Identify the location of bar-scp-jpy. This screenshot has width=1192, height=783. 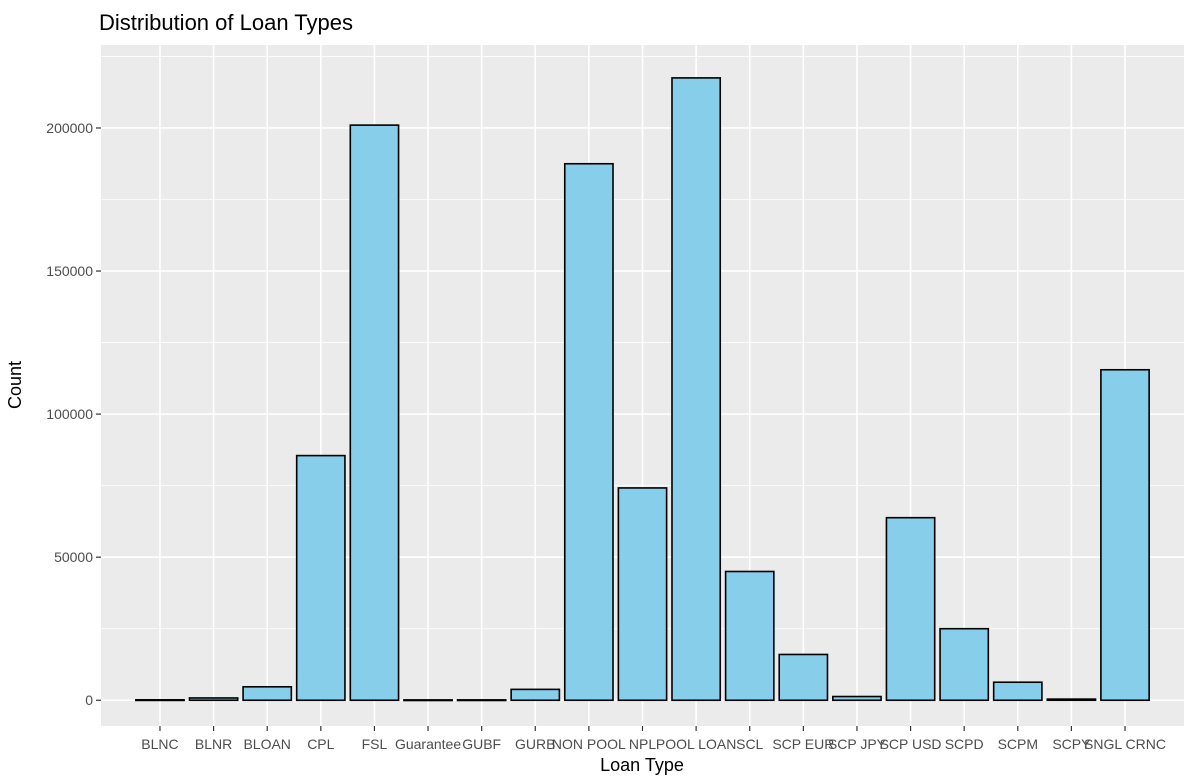
(857, 698).